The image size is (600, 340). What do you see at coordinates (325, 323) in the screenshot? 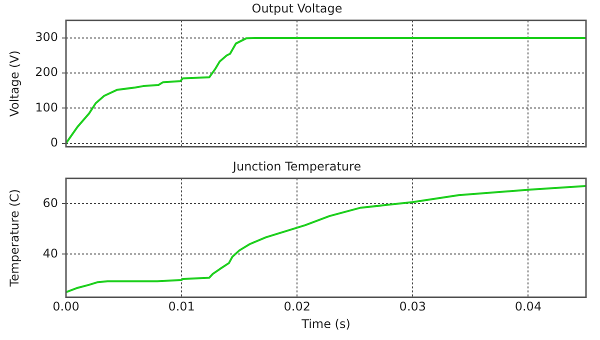
I see `x-axis-title: Time (s)` at bounding box center [325, 323].